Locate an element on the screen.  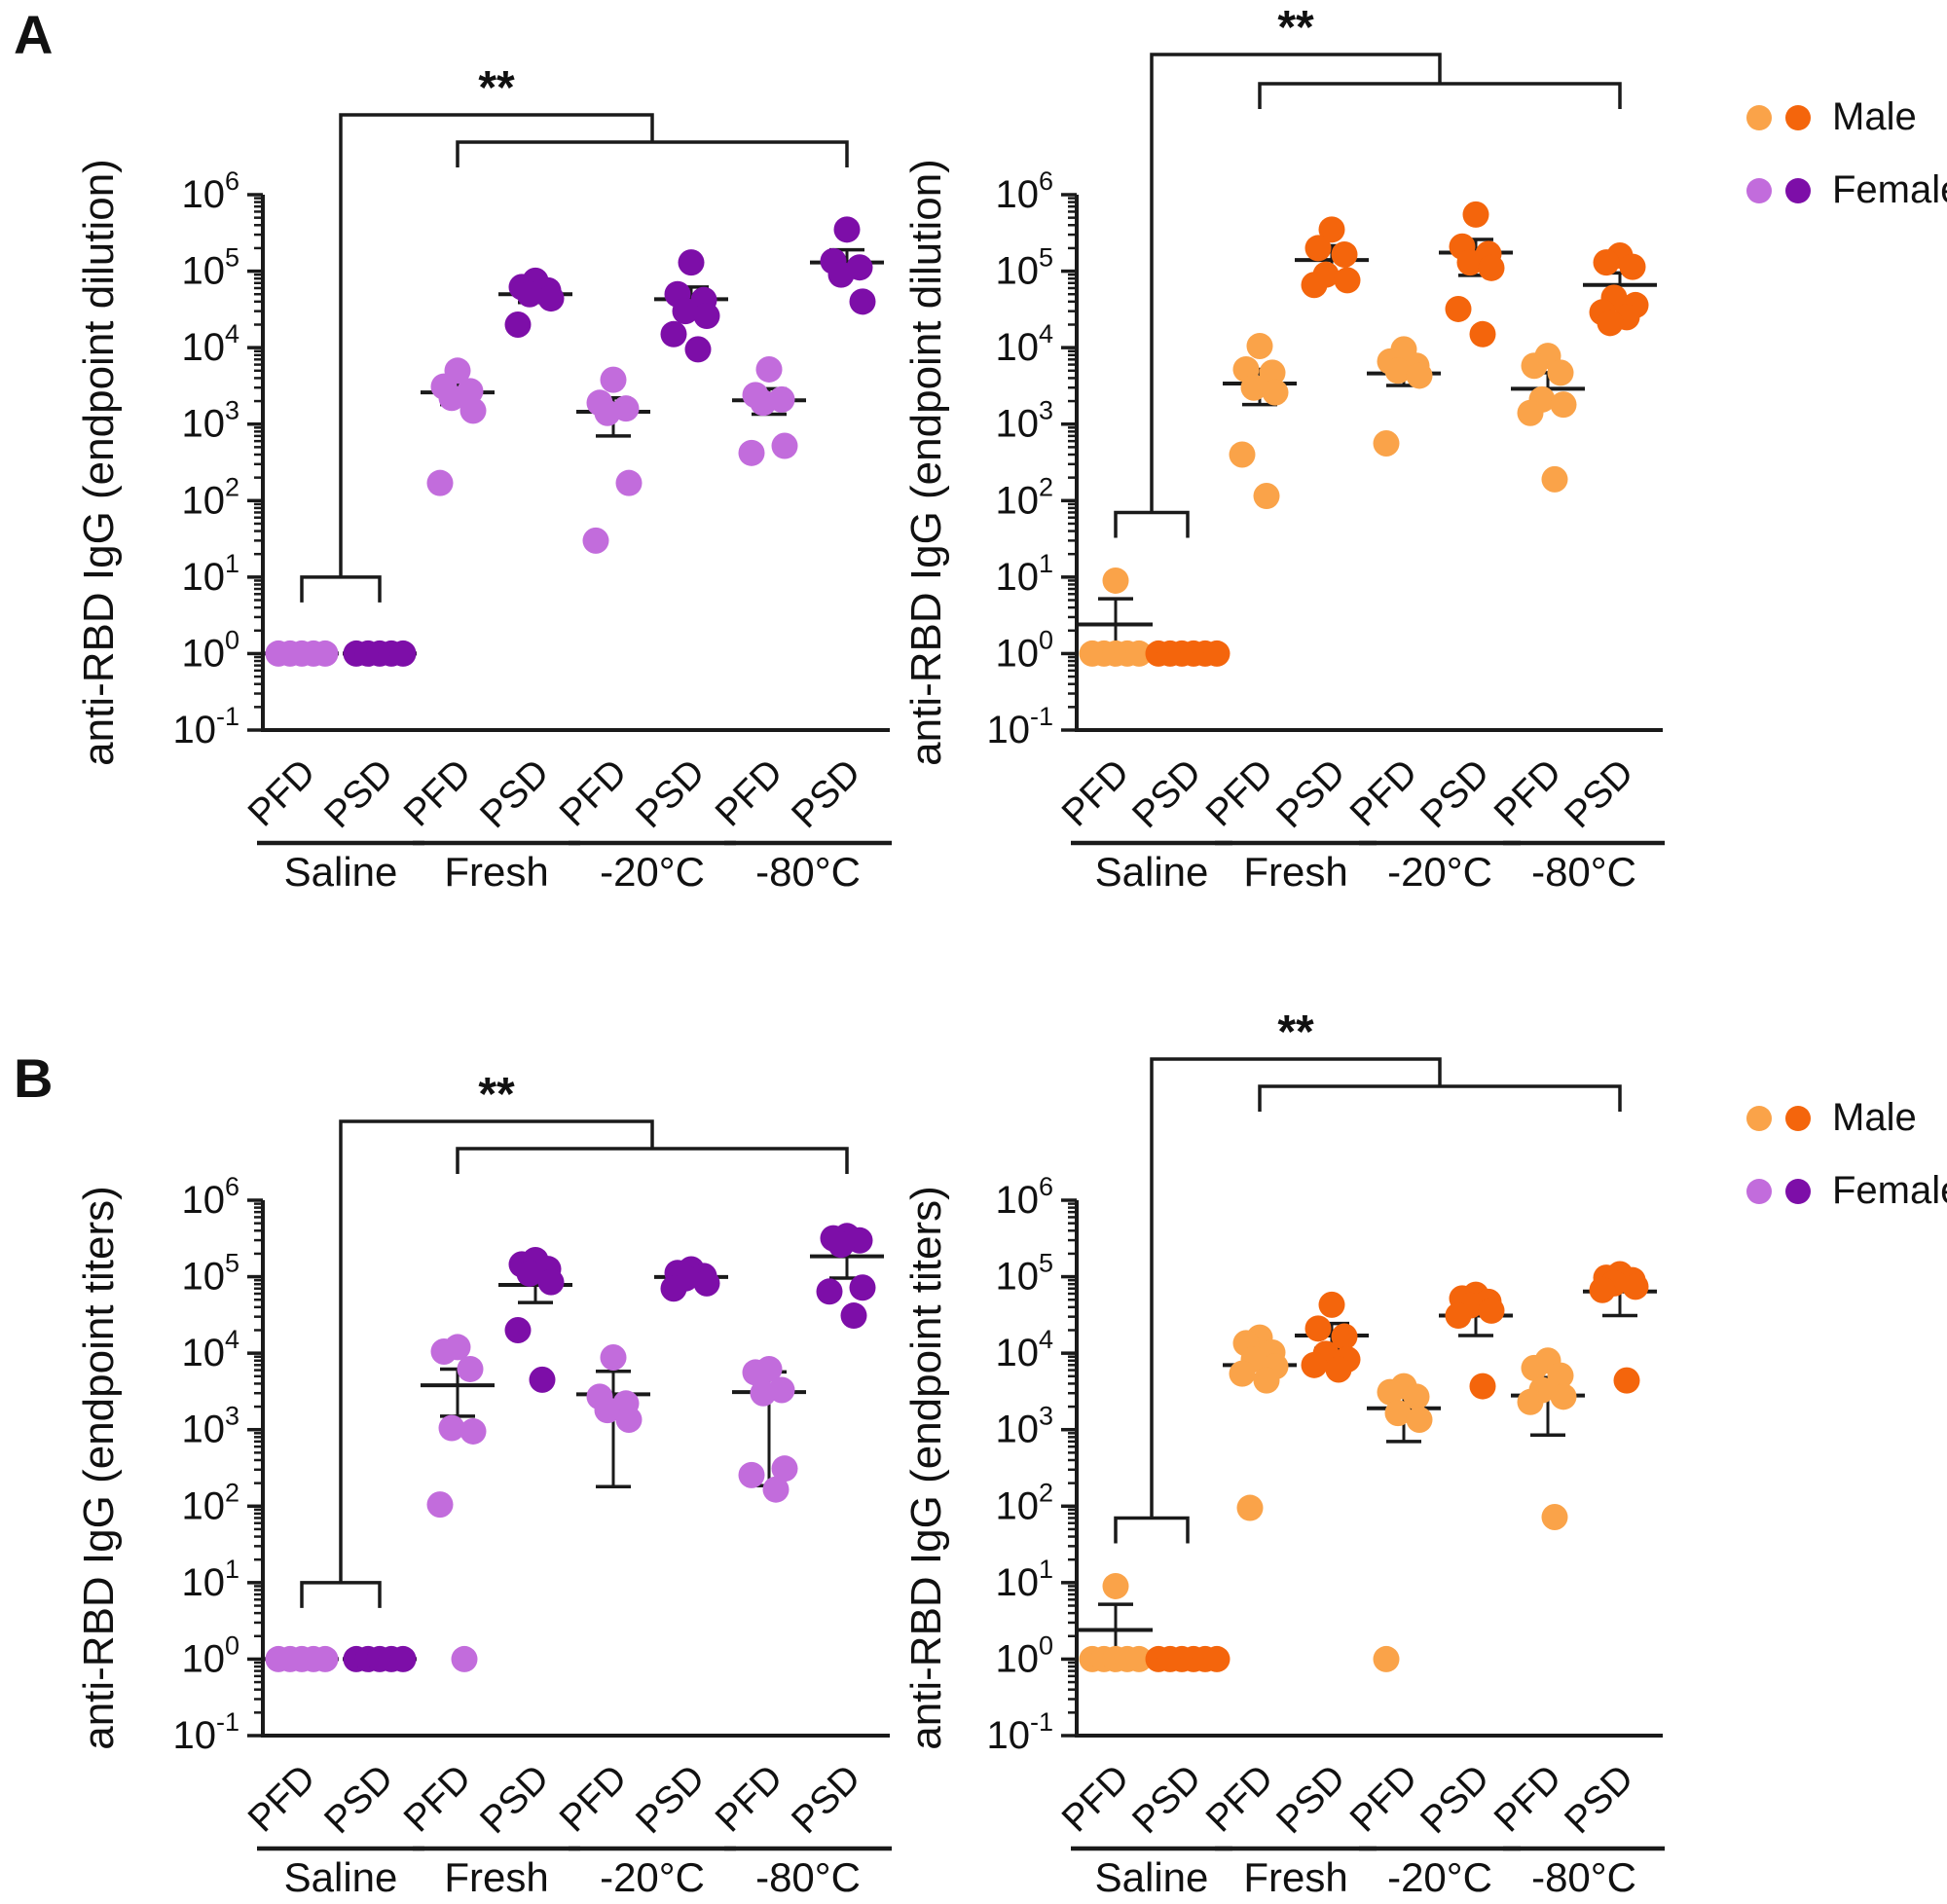
legend-row-a: Male Female is located at coordinates (1846, 168).